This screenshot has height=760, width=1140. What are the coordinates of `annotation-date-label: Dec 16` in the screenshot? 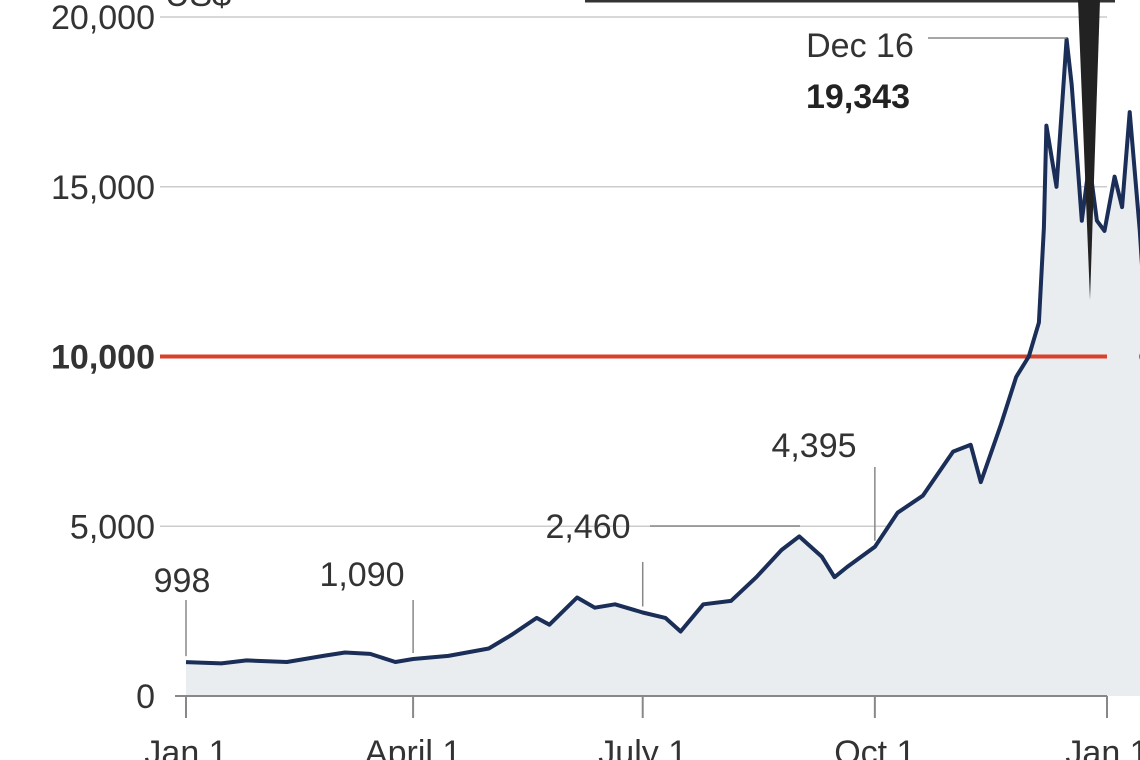 It's located at (860, 46).